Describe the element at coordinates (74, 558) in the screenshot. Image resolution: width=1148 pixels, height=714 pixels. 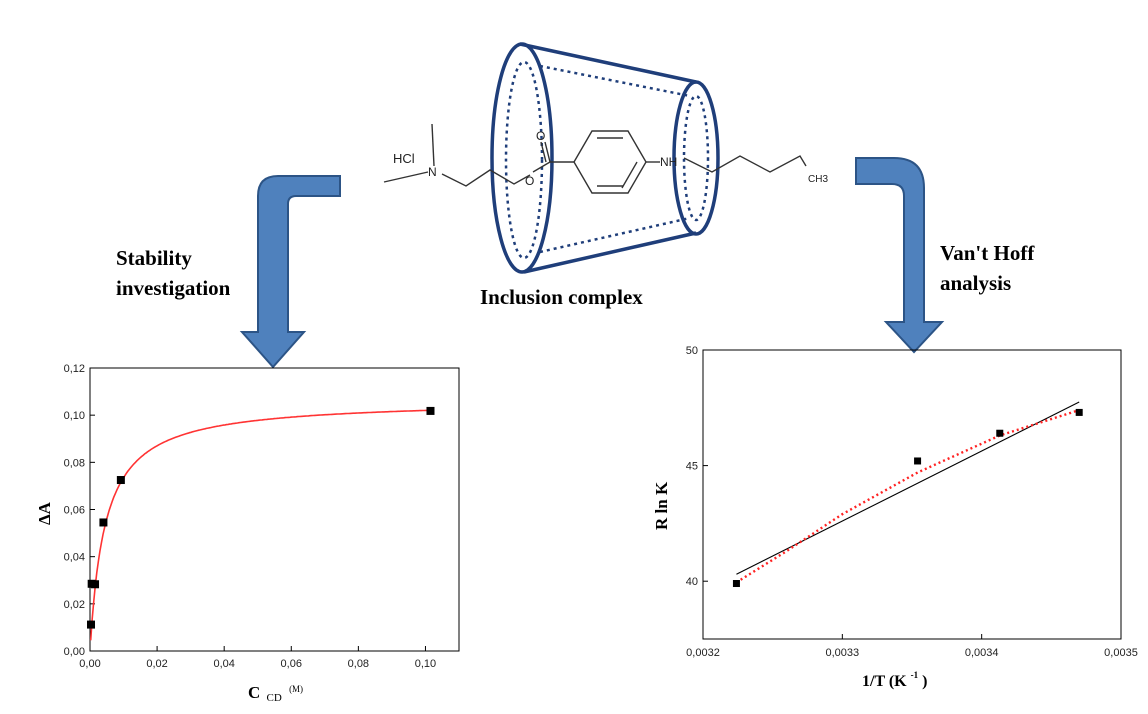
I see `chart1-ytick-label: 0,04` at that location.